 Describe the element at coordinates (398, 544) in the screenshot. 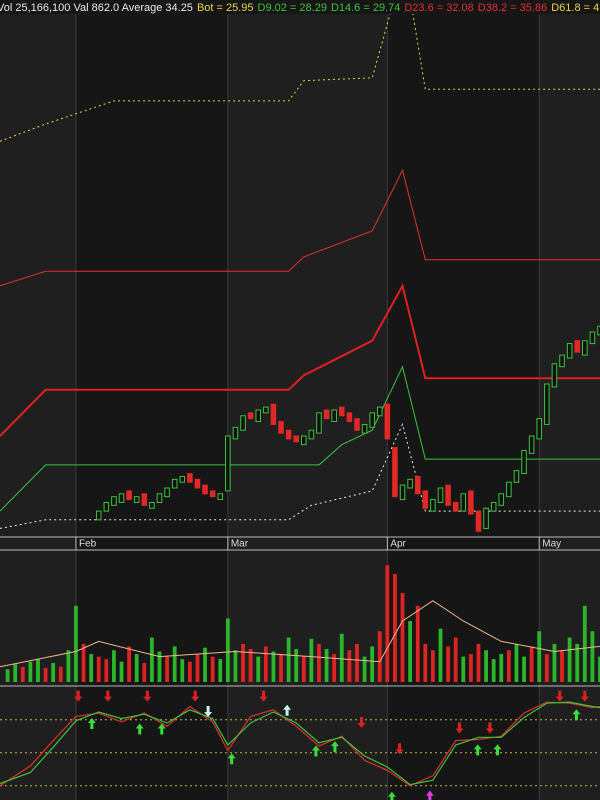

I see `x-tick-label: Apr` at that location.